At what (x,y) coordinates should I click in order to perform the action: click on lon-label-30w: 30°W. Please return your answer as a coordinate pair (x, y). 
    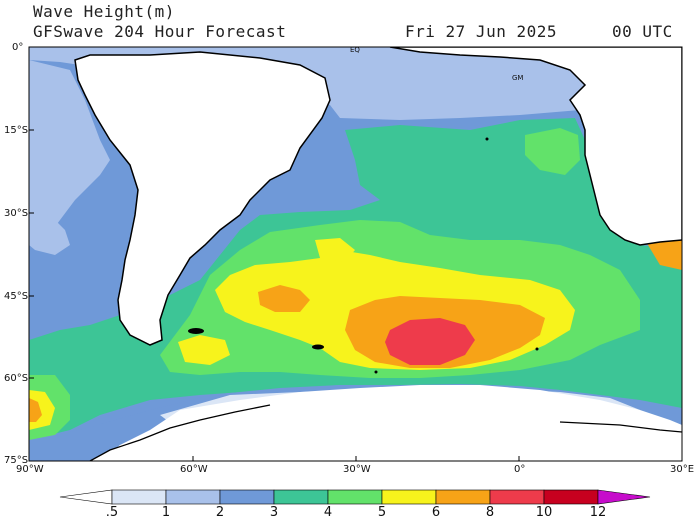
    Looking at the image, I should click on (357, 469).